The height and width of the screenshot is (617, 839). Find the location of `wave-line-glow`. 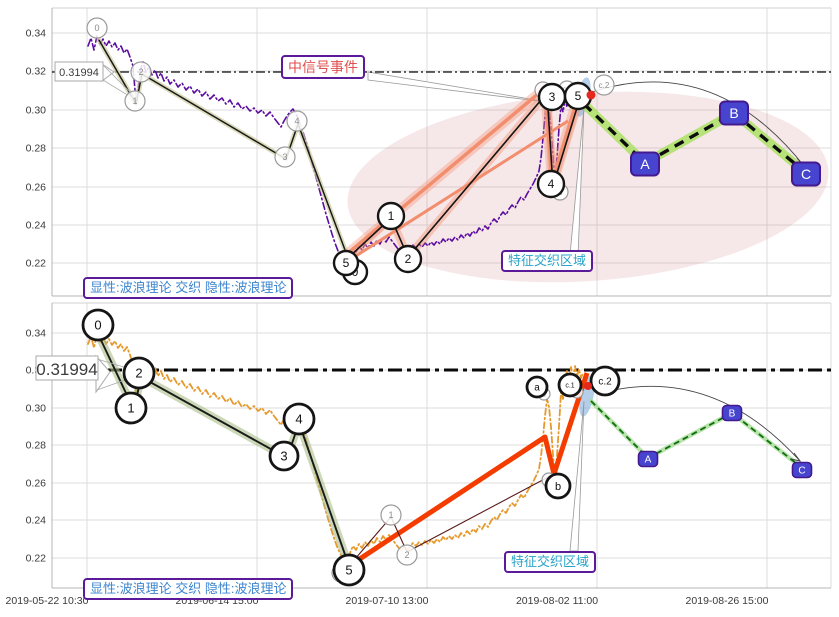

wave-line-glow is located at coordinates (696, 434).